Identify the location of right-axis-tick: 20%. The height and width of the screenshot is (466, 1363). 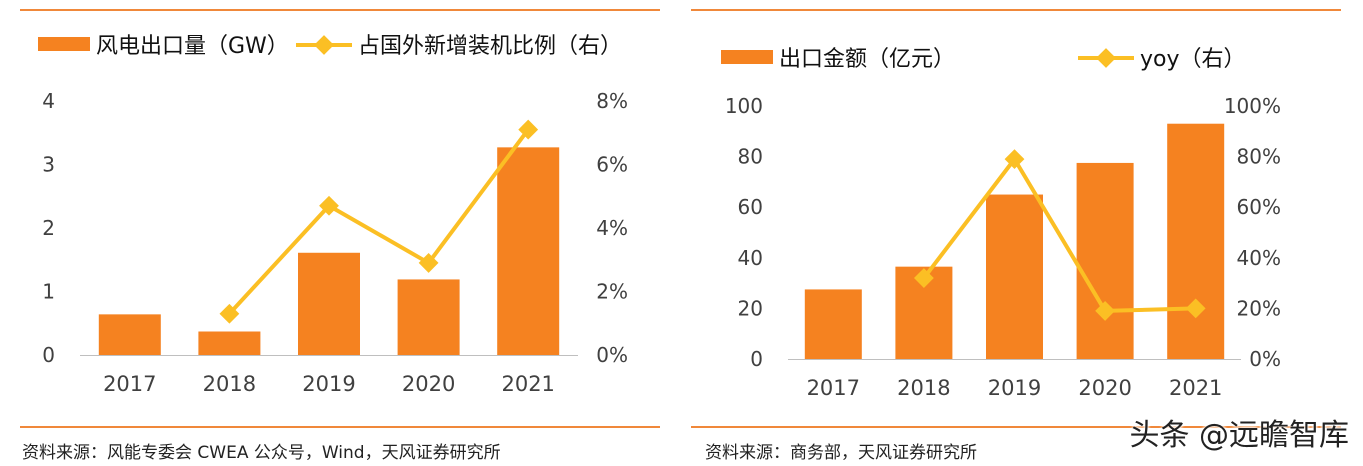
(1259, 308).